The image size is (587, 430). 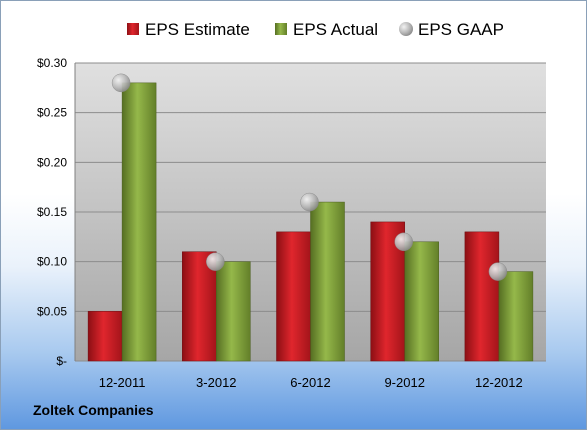 I want to click on y-tick-label: $0.25, so click(x=52, y=113).